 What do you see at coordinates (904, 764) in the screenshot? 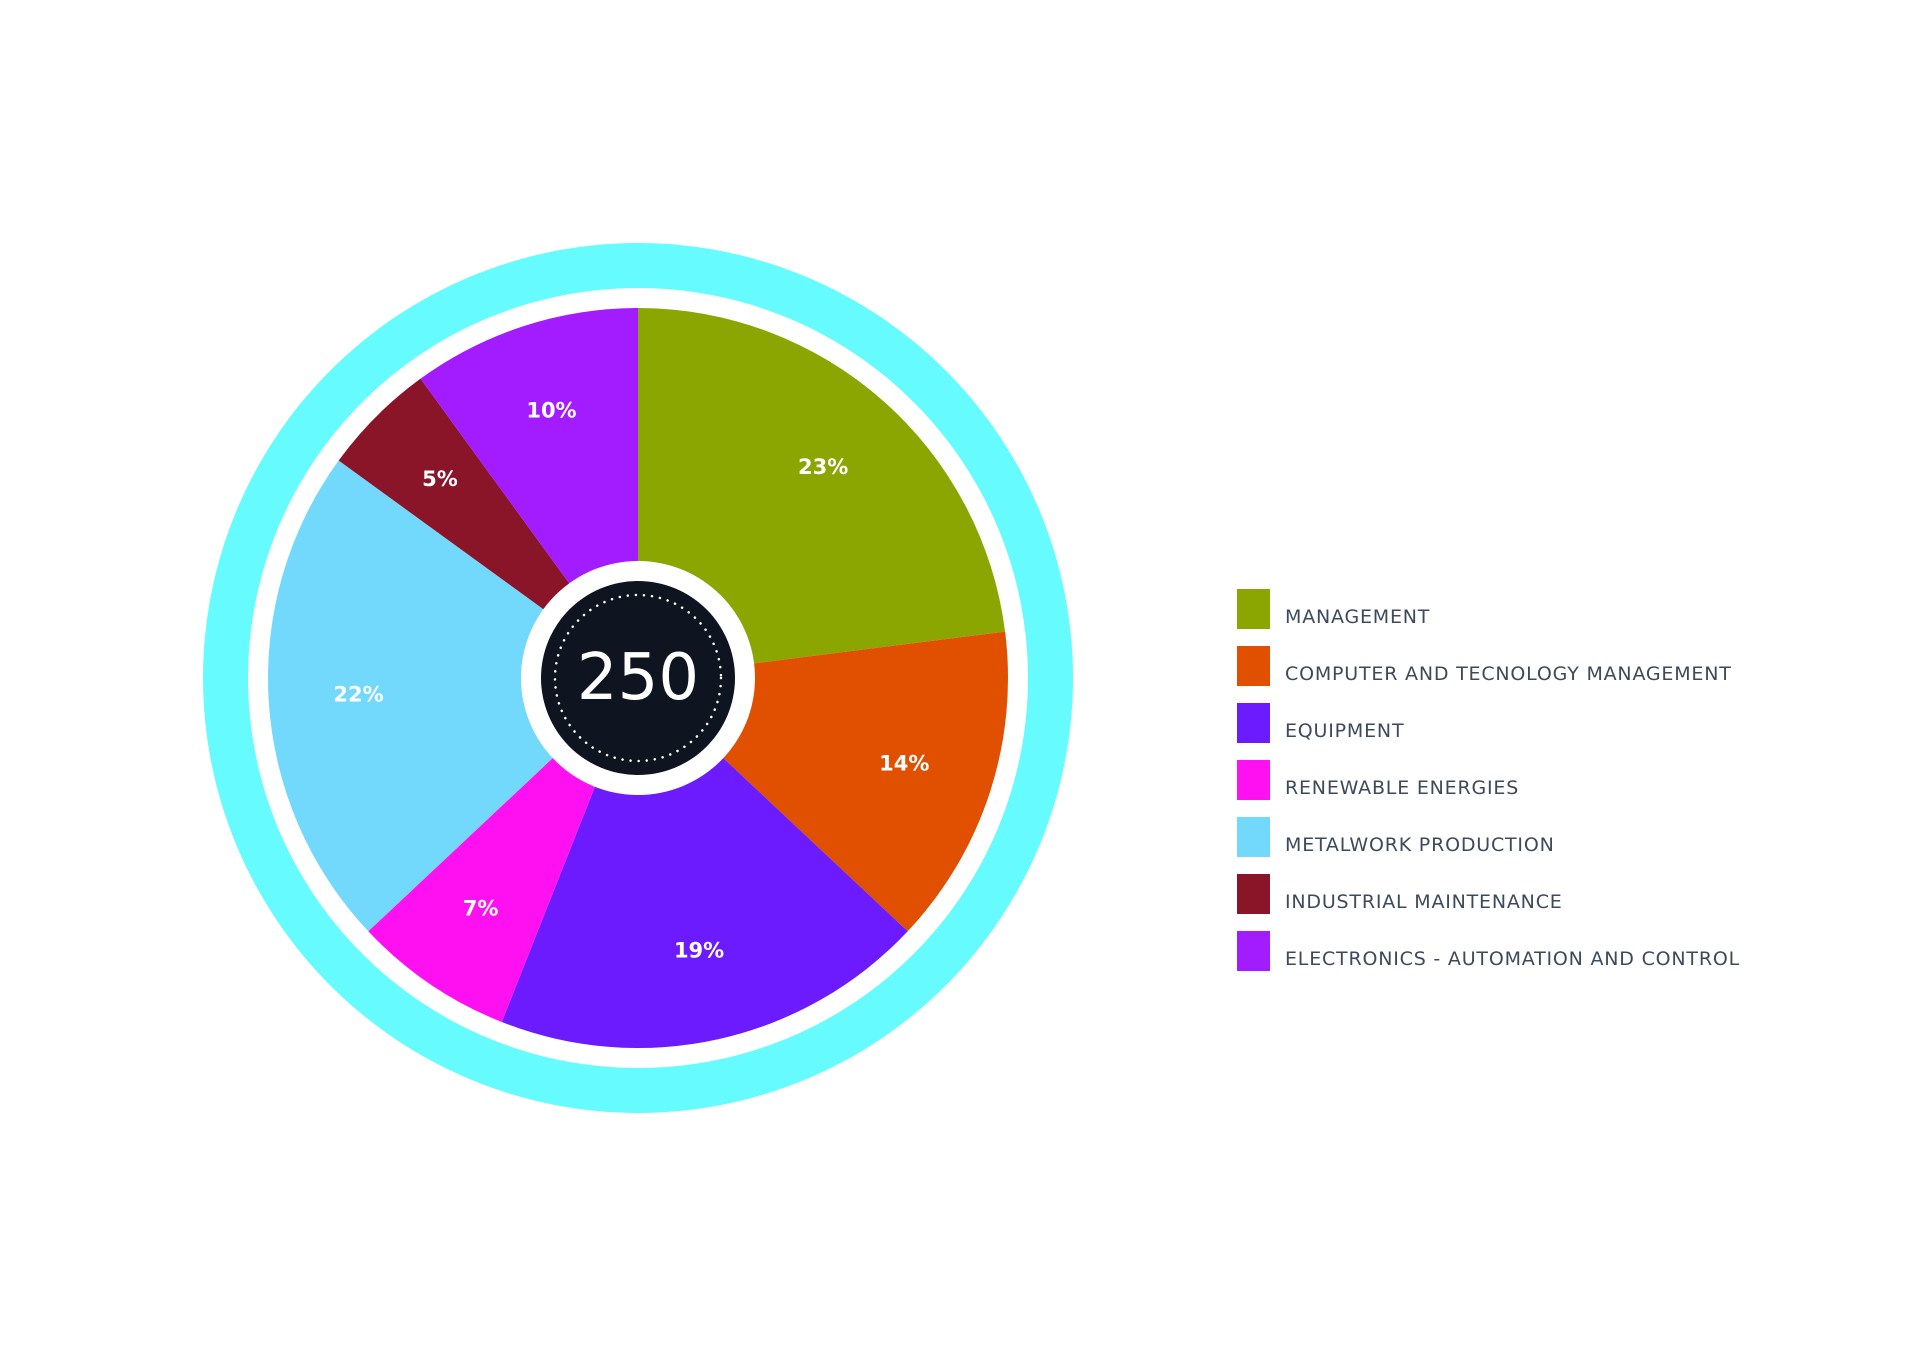
I see `slice-value-label: 14%` at bounding box center [904, 764].